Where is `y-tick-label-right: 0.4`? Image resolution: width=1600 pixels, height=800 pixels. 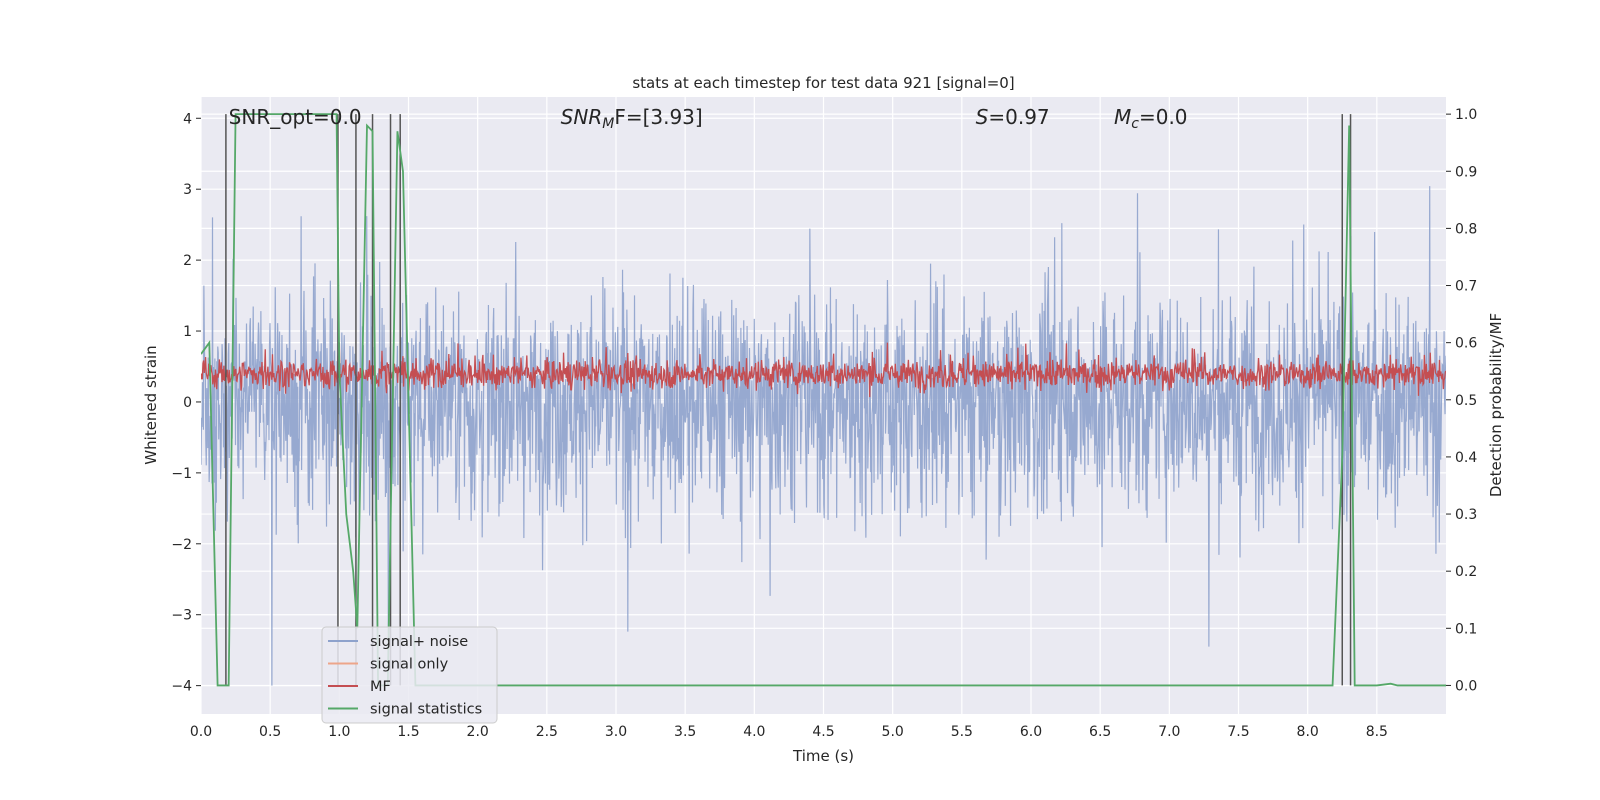
y-tick-label-right: 0.4 is located at coordinates (1466, 458).